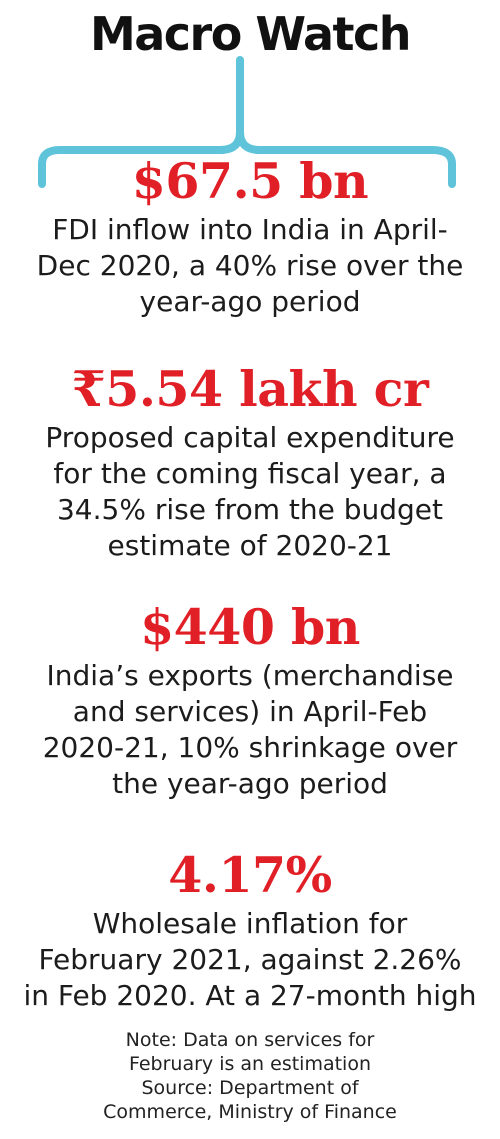 Image resolution: width=500 pixels, height=1139 pixels. Describe the element at coordinates (250, 473) in the screenshot. I see `description-line: for the coming fiscal year, a` at that location.